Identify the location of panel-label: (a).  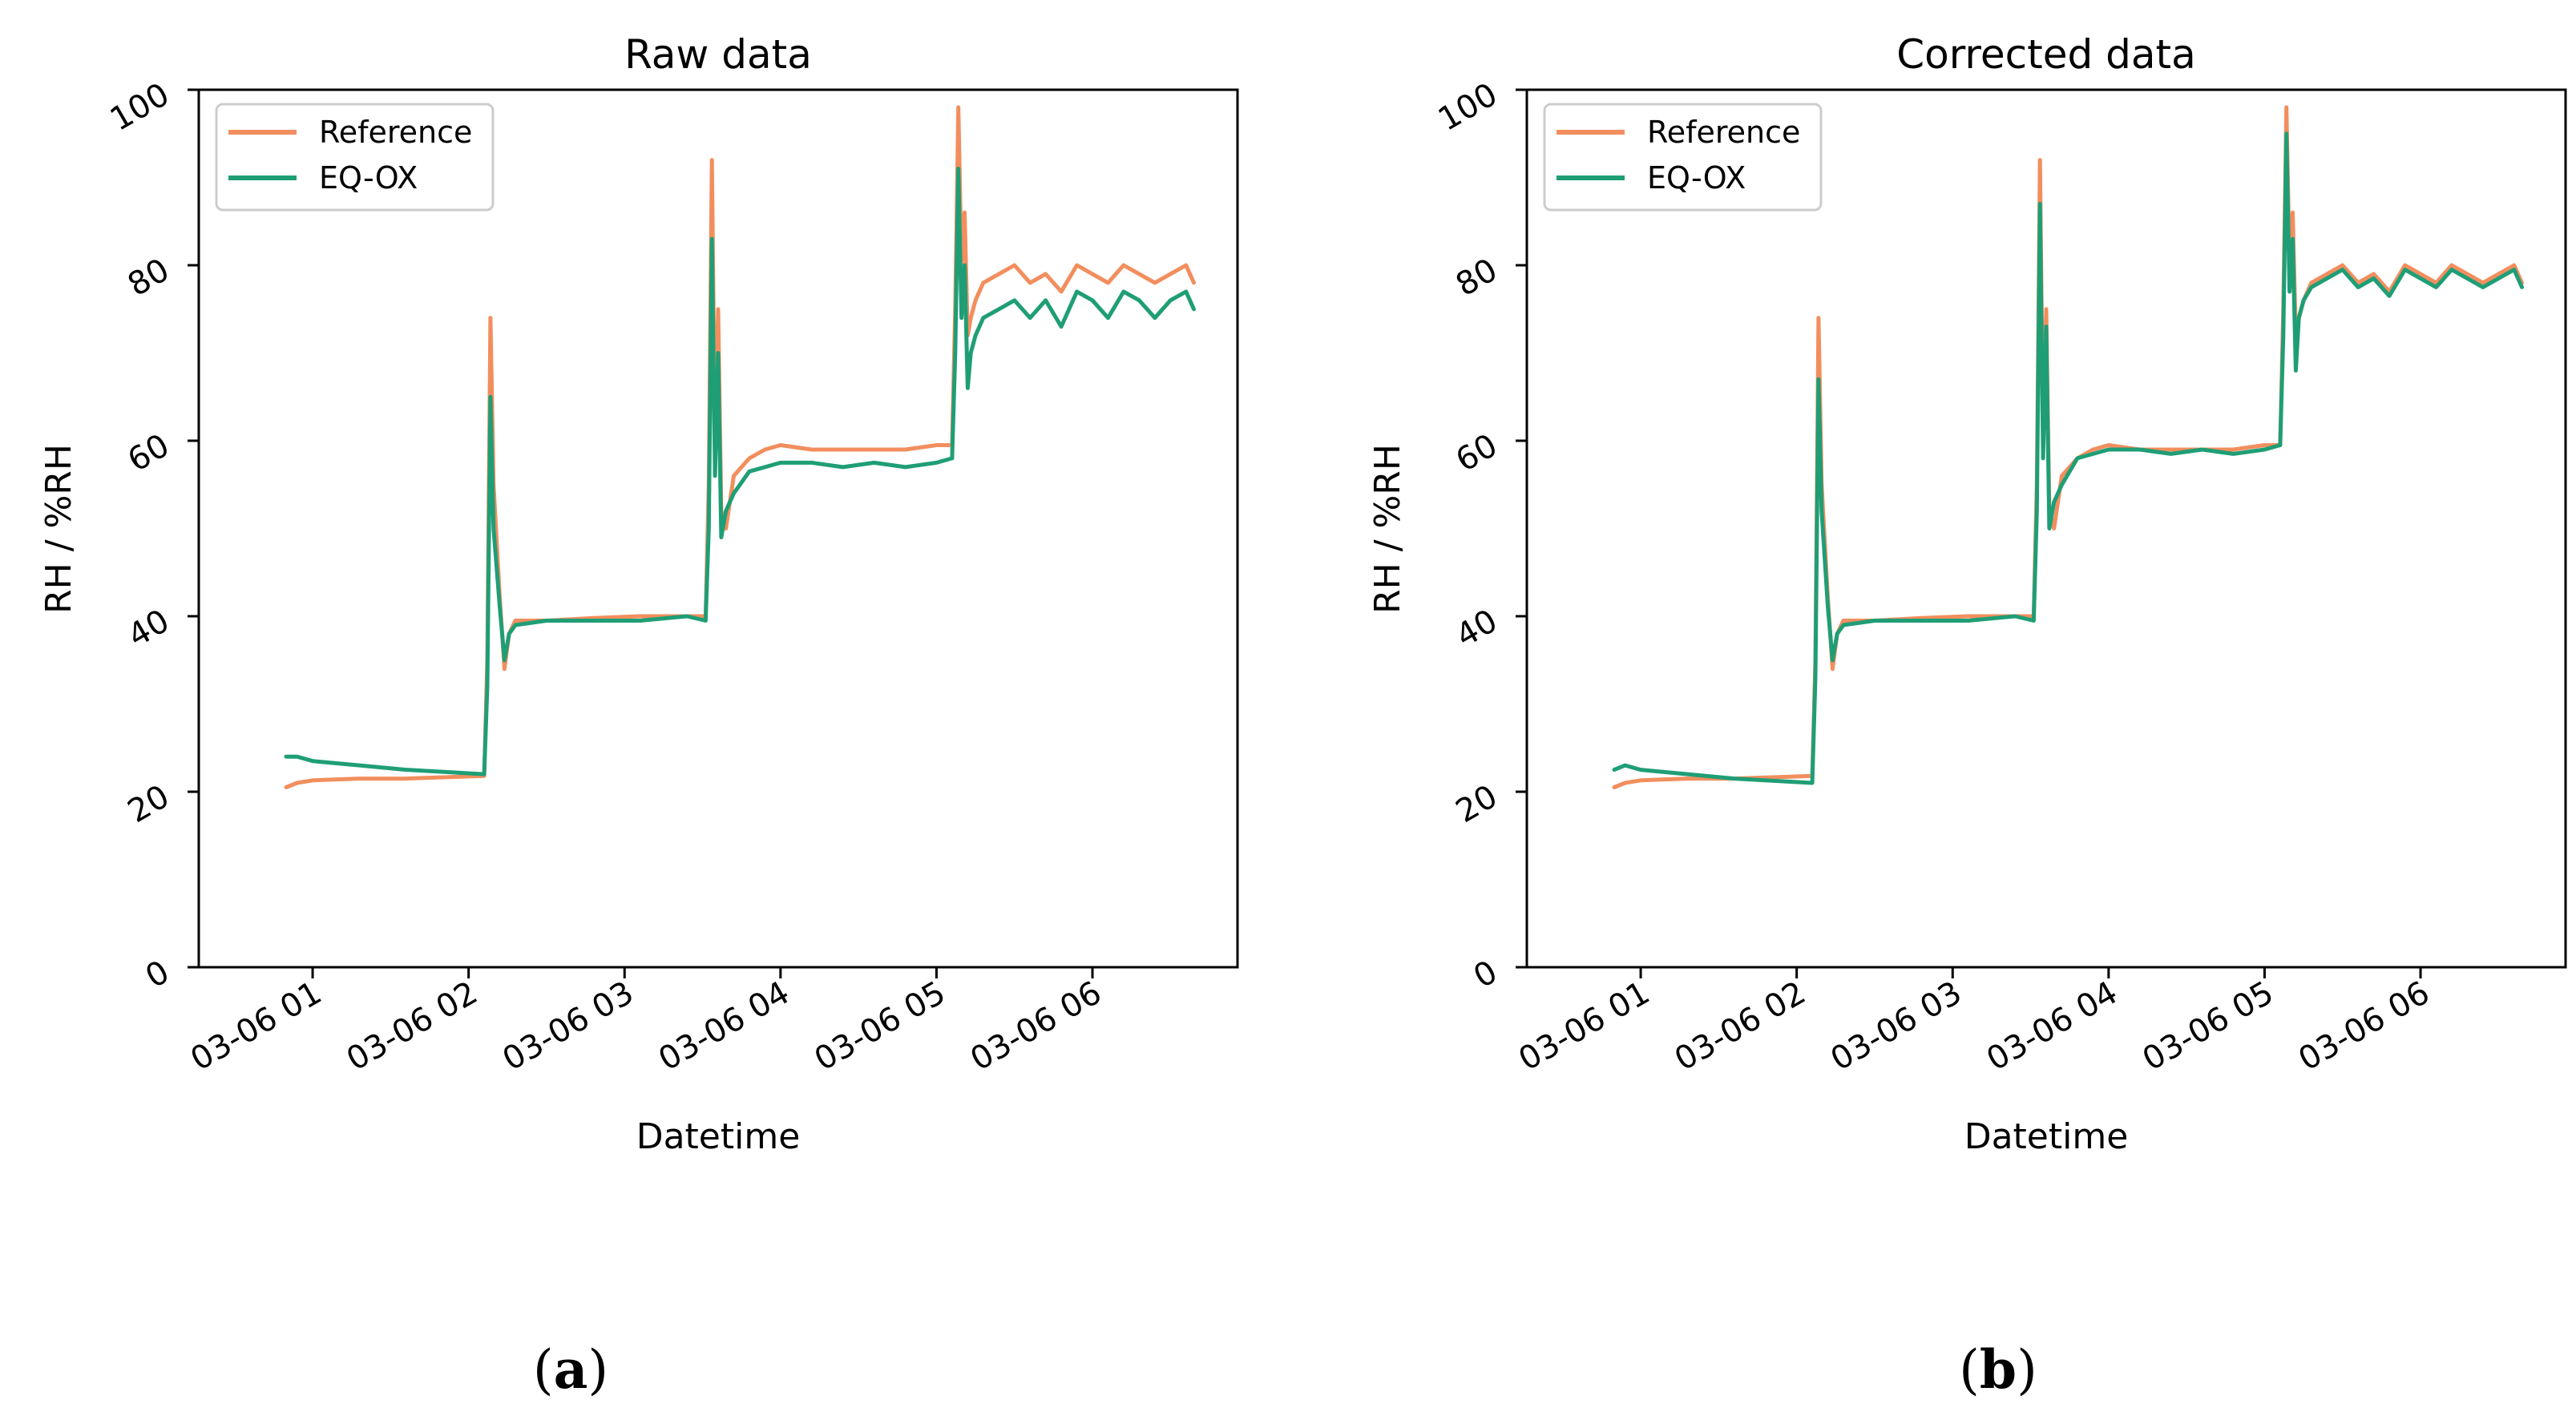
(570, 1369).